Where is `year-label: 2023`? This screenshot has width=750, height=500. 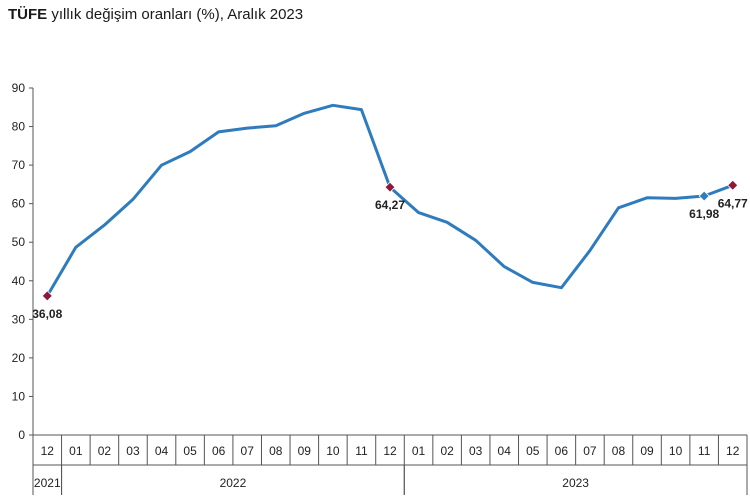
year-label: 2023 is located at coordinates (575, 483).